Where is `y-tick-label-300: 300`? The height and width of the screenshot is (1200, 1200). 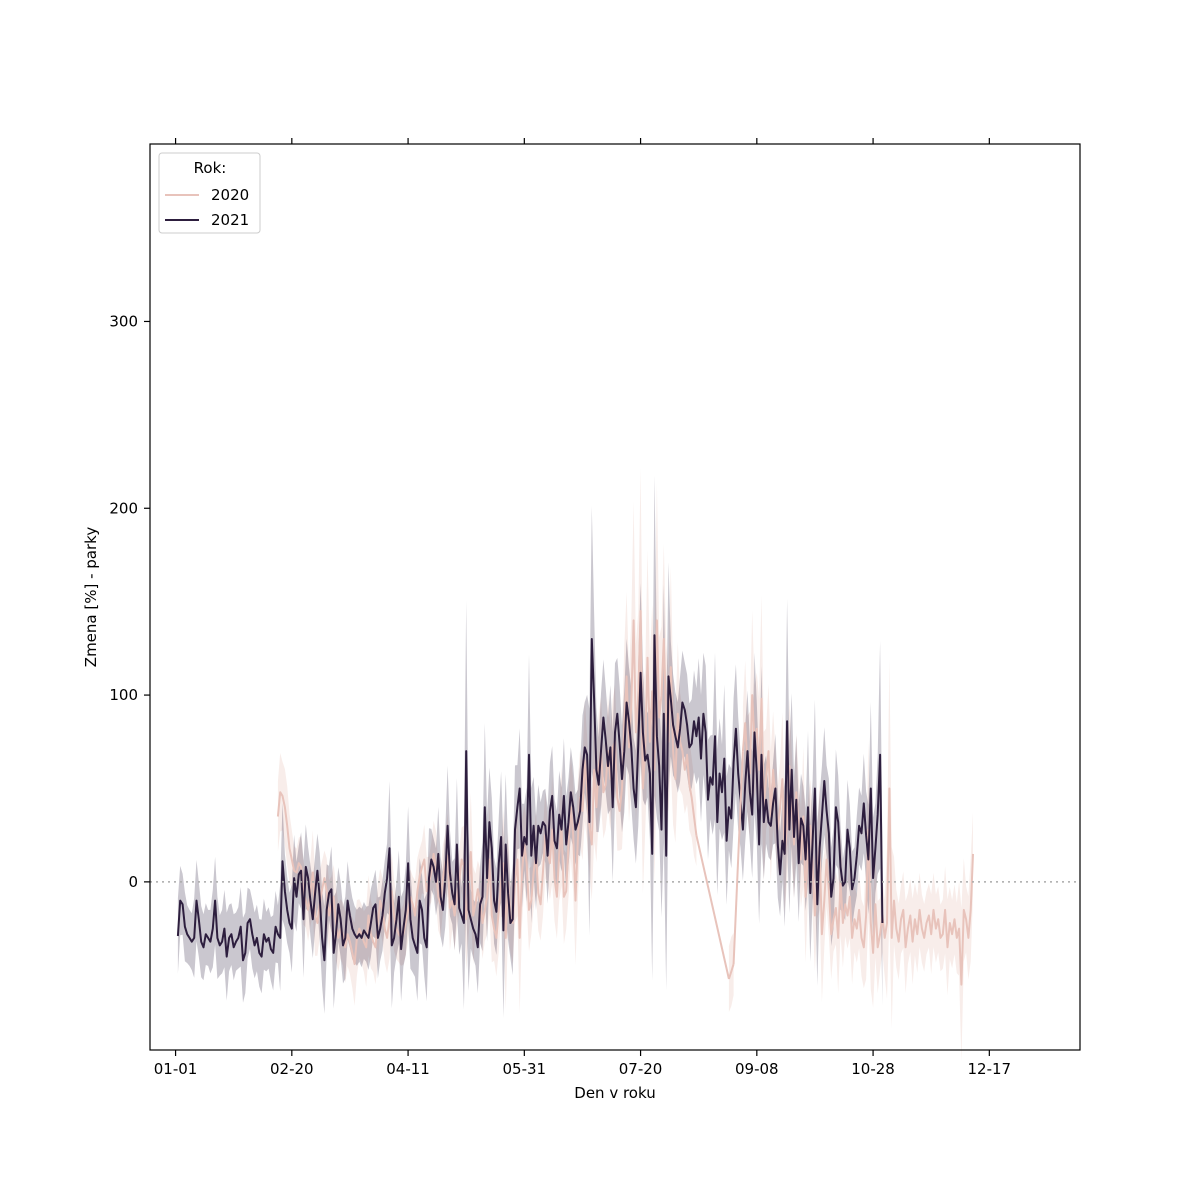
y-tick-label-300: 300 is located at coordinates (123, 321).